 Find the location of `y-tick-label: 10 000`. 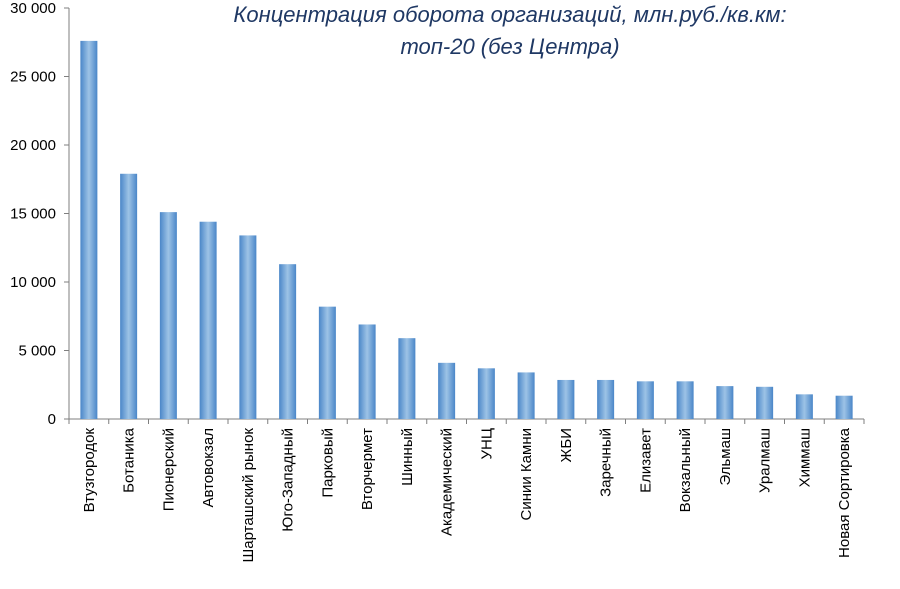

y-tick-label: 10 000 is located at coordinates (33, 282).